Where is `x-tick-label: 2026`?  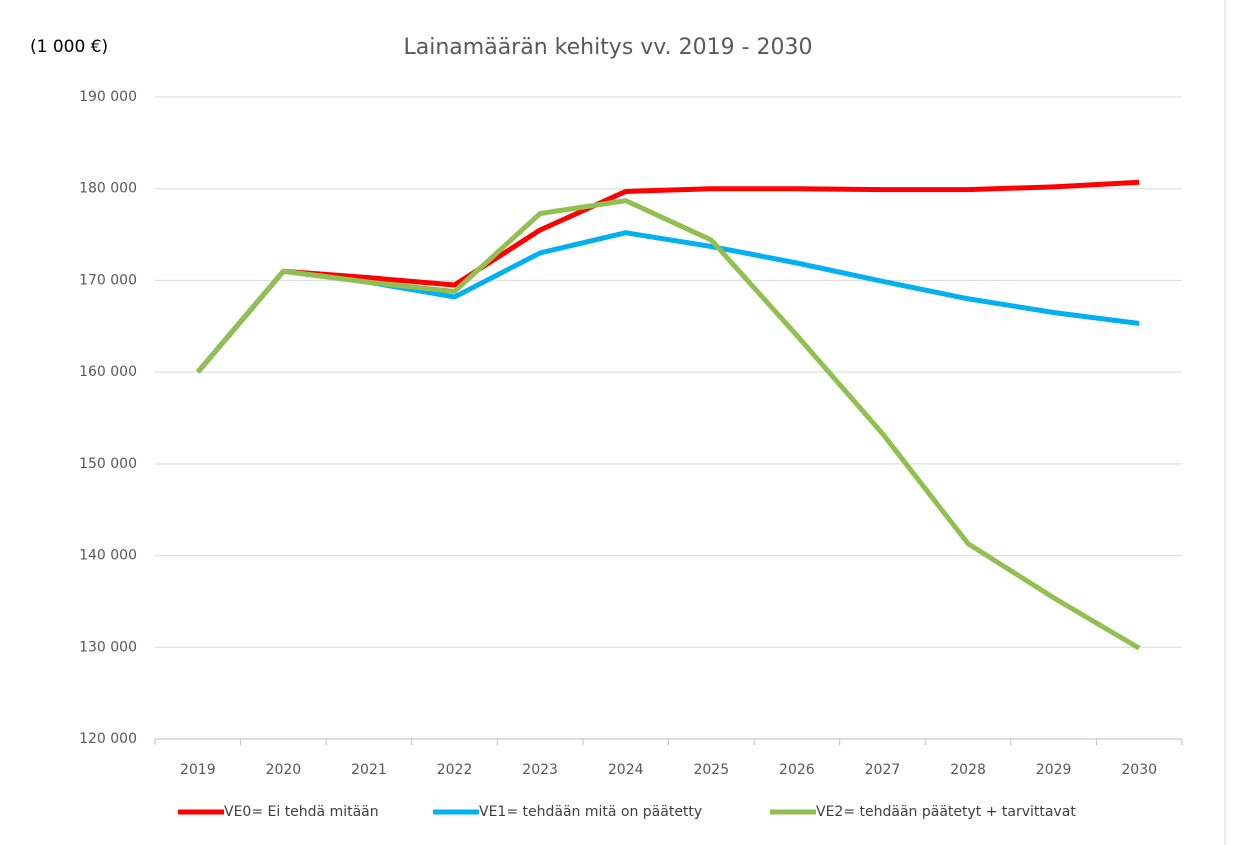 x-tick-label: 2026 is located at coordinates (797, 770).